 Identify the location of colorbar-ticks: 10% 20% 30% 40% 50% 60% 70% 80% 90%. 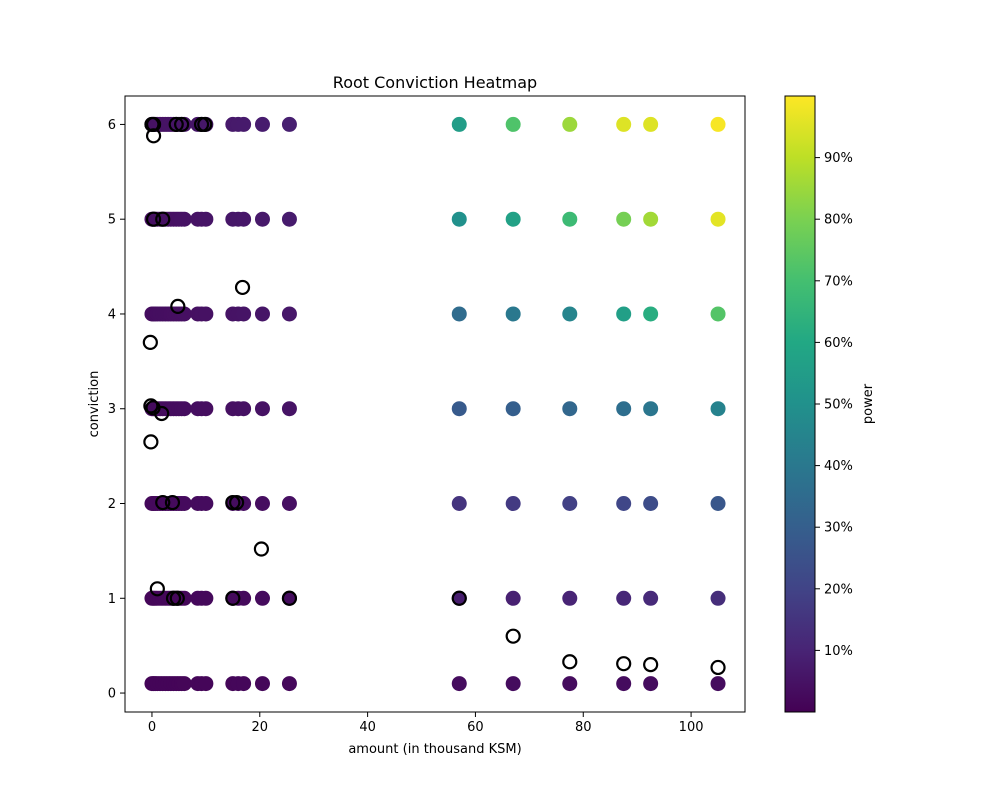
(834, 405).